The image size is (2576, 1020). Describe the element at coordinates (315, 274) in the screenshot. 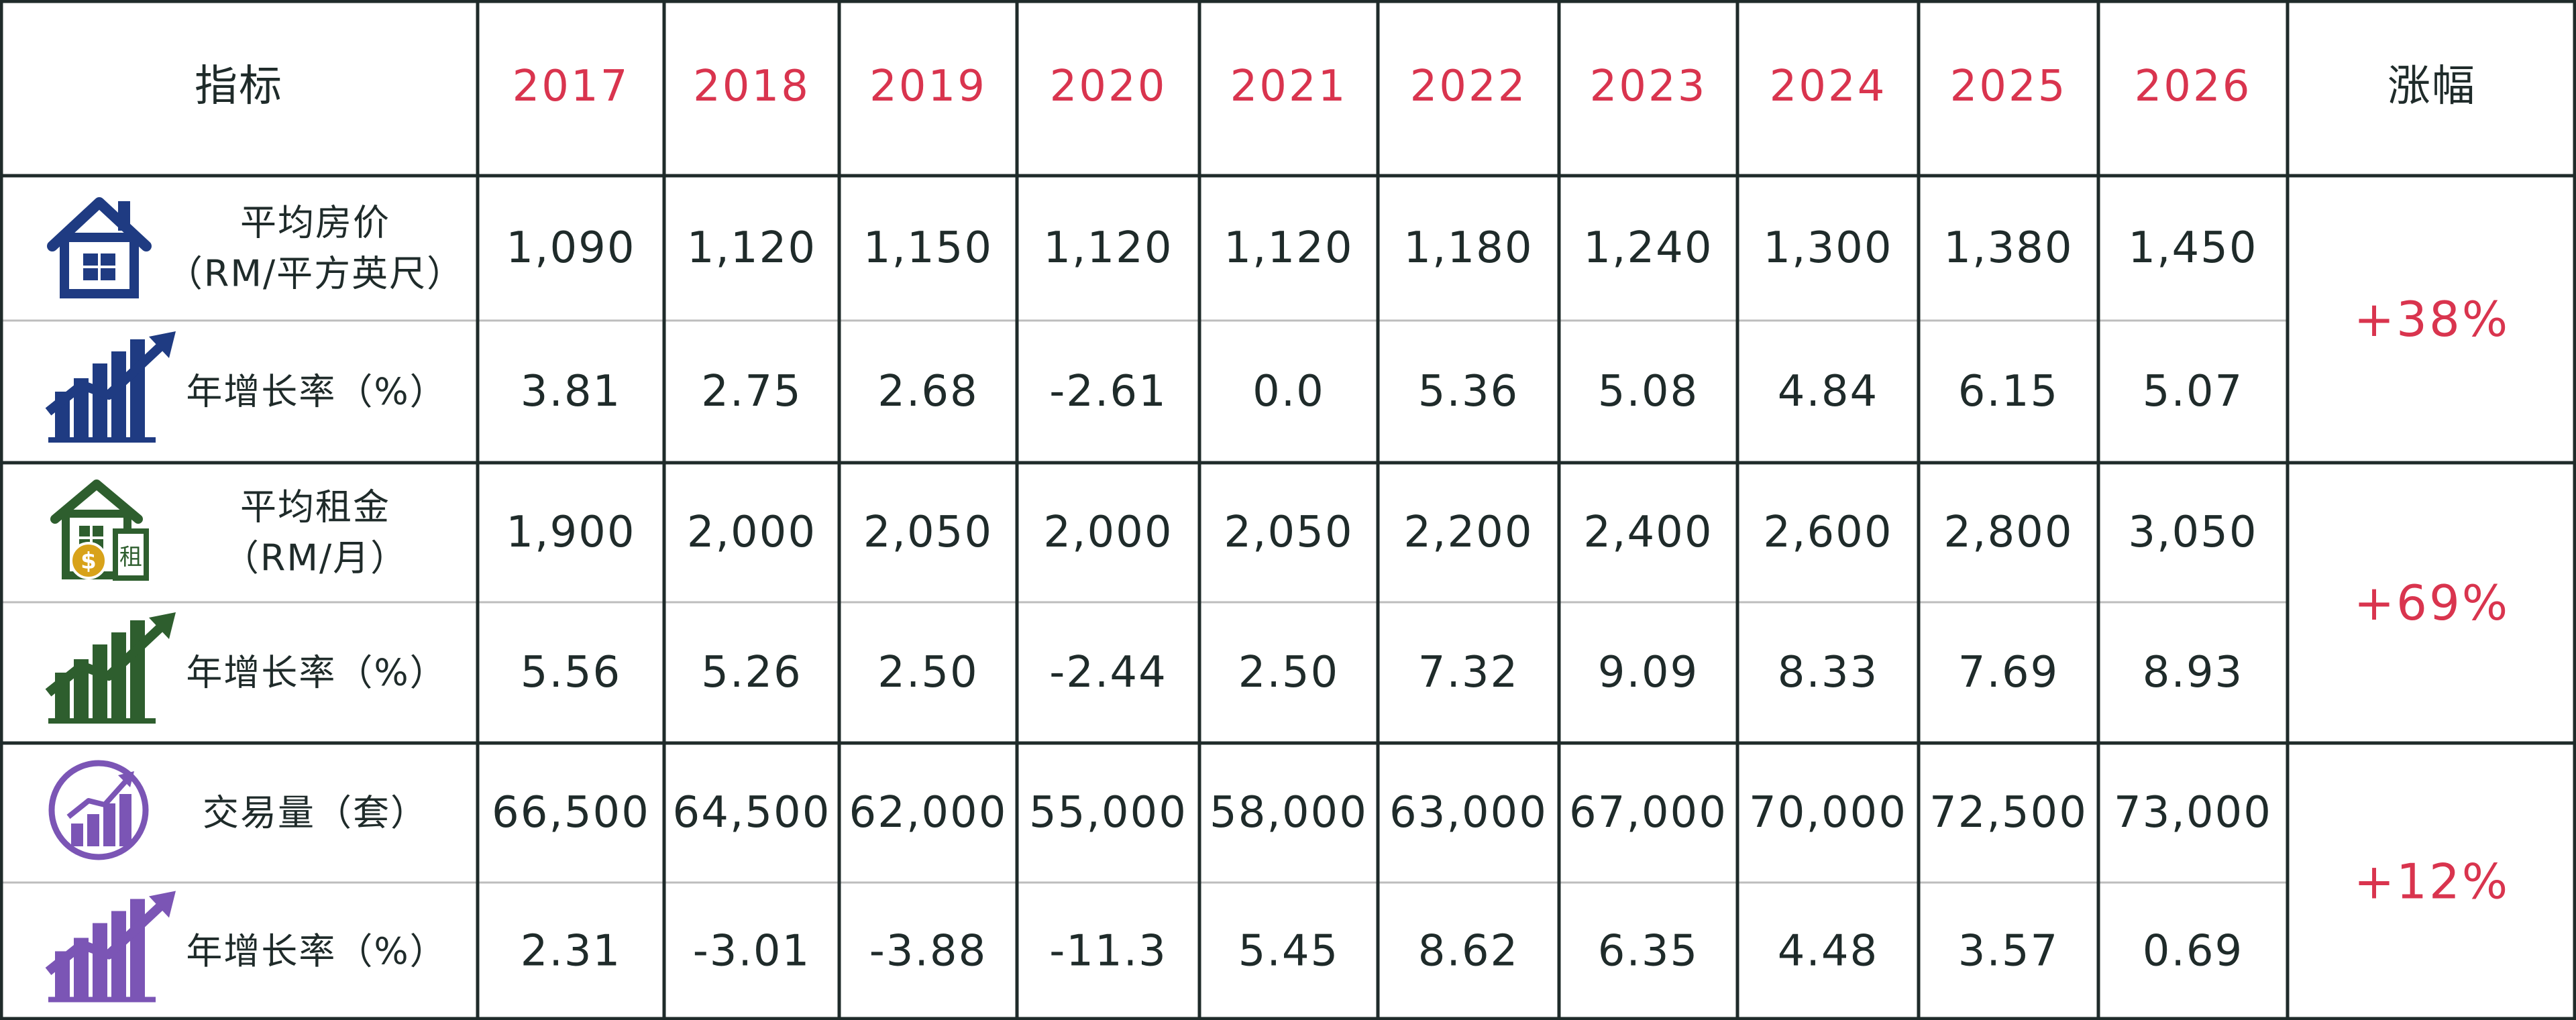

I see `row-label-unit: （RM/平方英尺）` at that location.